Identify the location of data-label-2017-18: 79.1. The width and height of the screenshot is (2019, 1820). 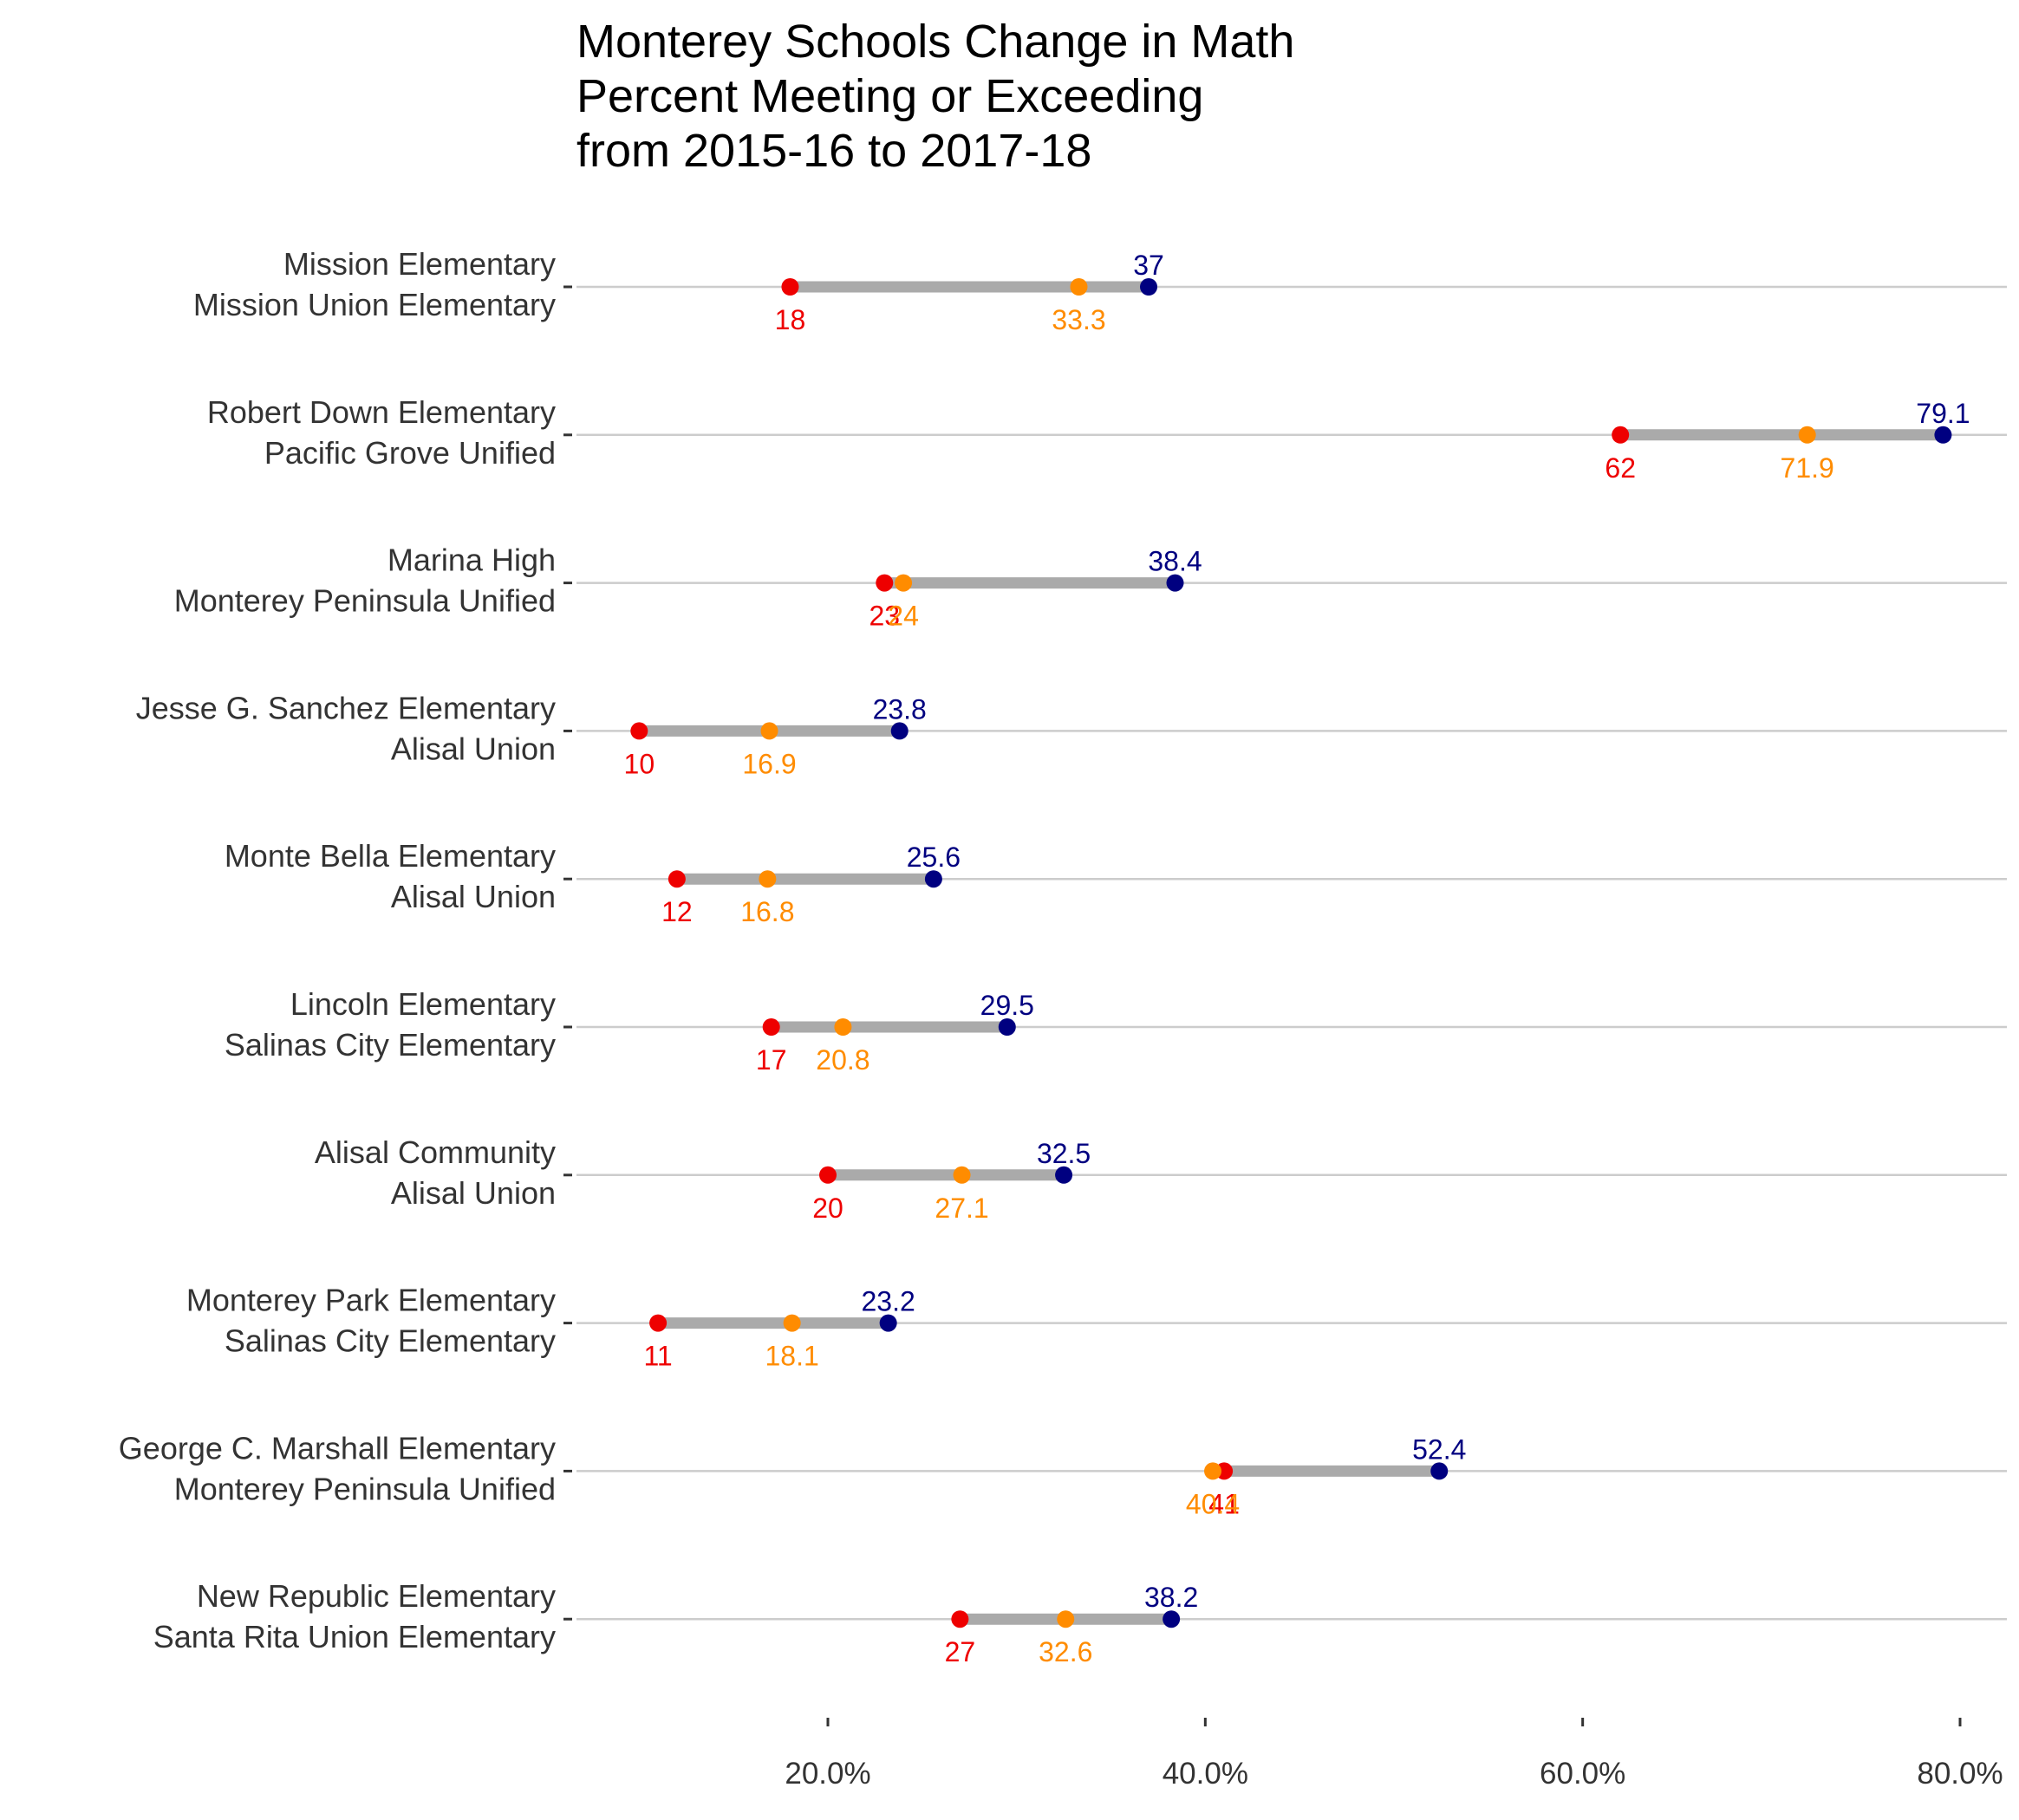
(1943, 413).